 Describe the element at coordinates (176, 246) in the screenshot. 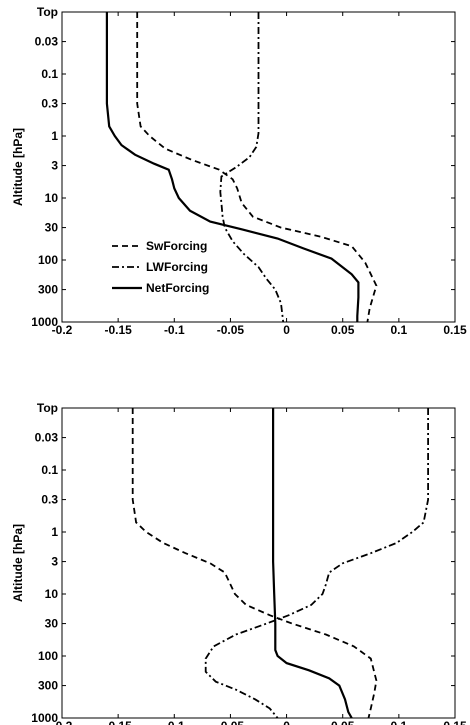

I see `legend-label: SwForcing` at that location.